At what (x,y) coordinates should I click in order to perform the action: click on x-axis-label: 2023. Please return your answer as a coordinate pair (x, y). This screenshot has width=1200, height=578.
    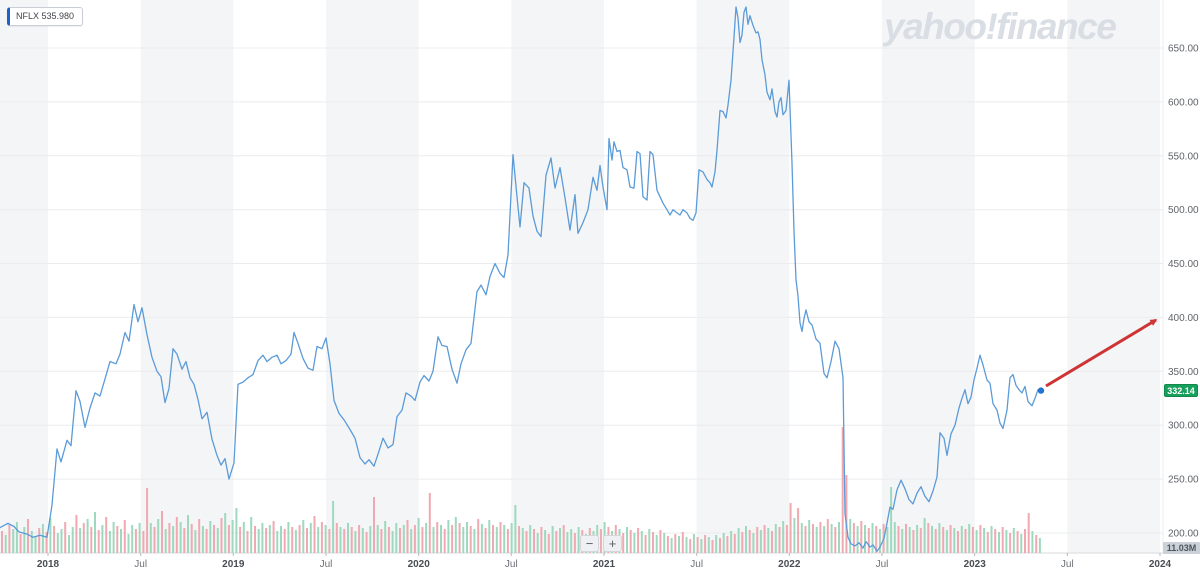
    Looking at the image, I should click on (975, 564).